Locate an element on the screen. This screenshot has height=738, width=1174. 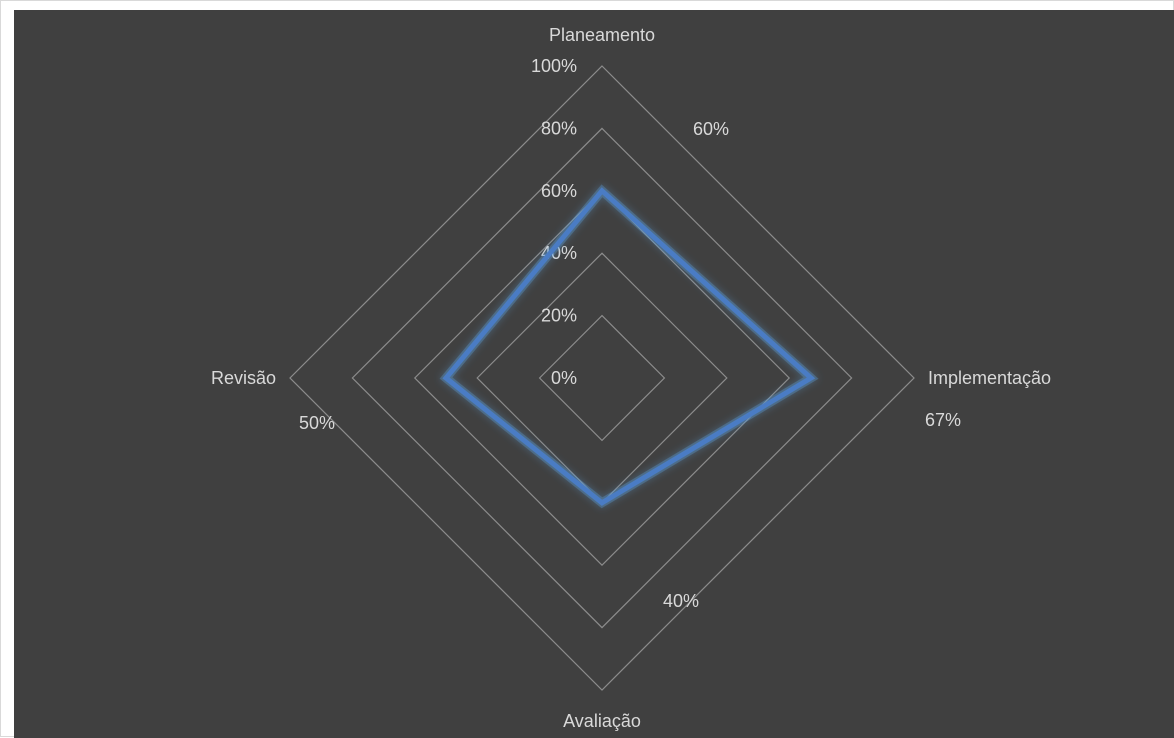
category-label: Revisão is located at coordinates (243, 378).